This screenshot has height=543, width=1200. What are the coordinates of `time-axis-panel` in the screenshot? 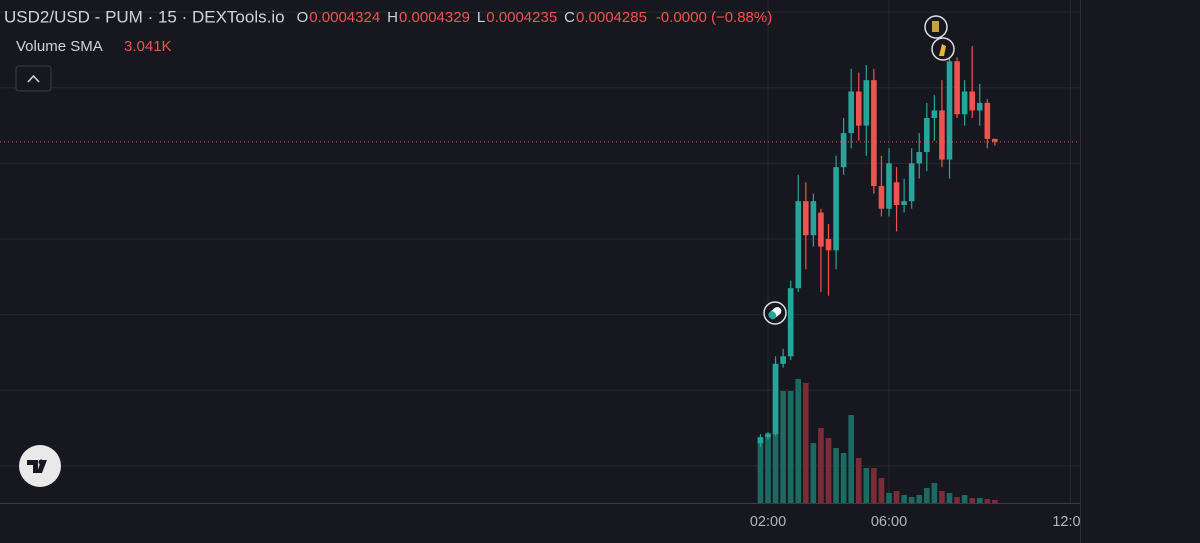 It's located at (540, 523).